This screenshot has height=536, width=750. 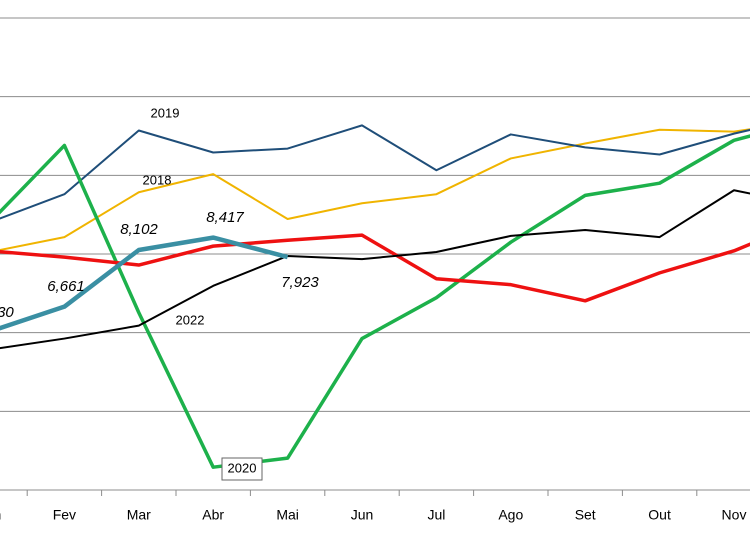 I want to click on value-label: 6,661, so click(x=66, y=286).